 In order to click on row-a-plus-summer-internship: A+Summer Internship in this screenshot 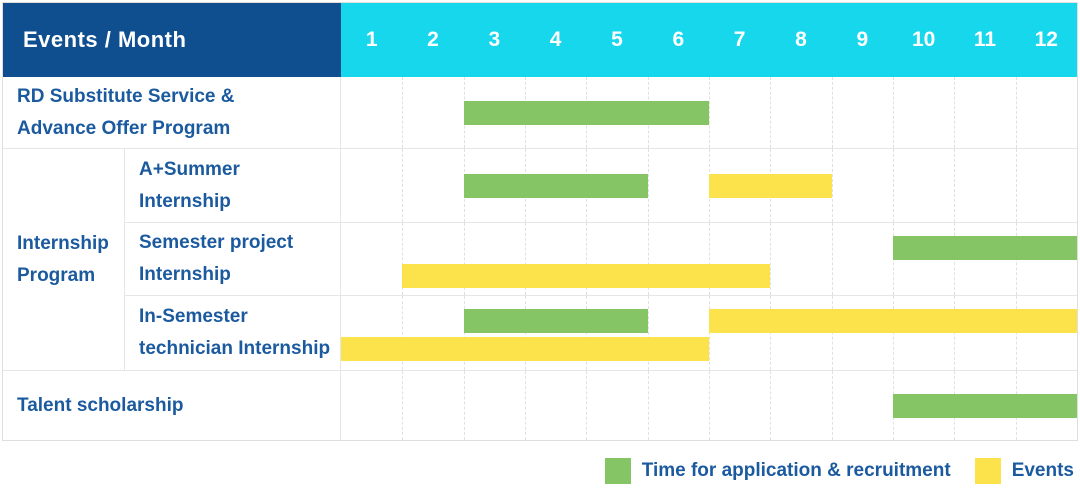, I will do `click(601, 185)`.